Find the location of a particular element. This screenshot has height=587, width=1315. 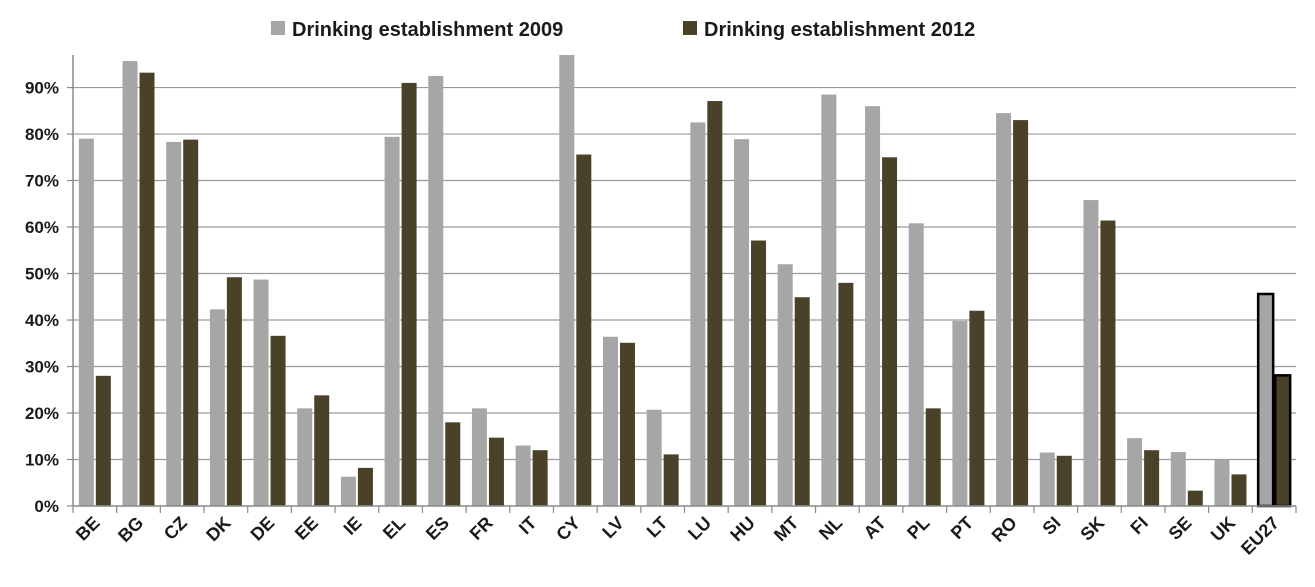

bar-uk-2012 is located at coordinates (1239, 490).